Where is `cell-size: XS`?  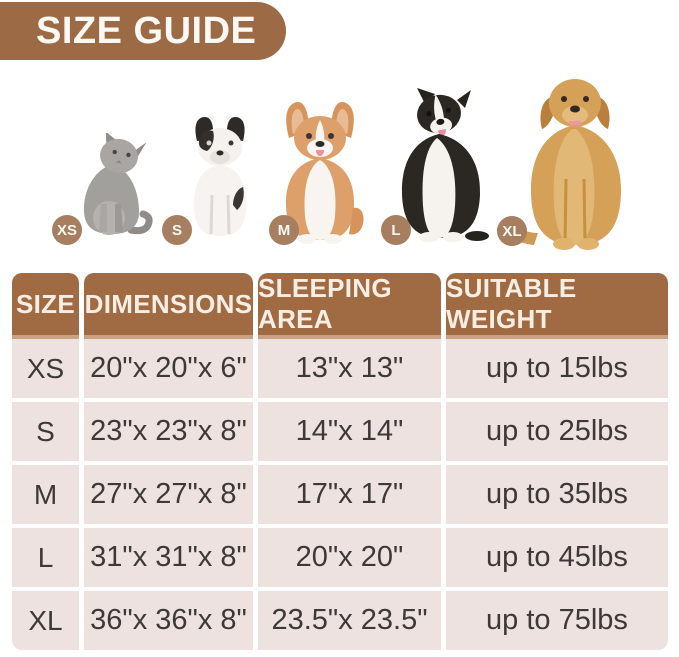 cell-size: XS is located at coordinates (45, 368).